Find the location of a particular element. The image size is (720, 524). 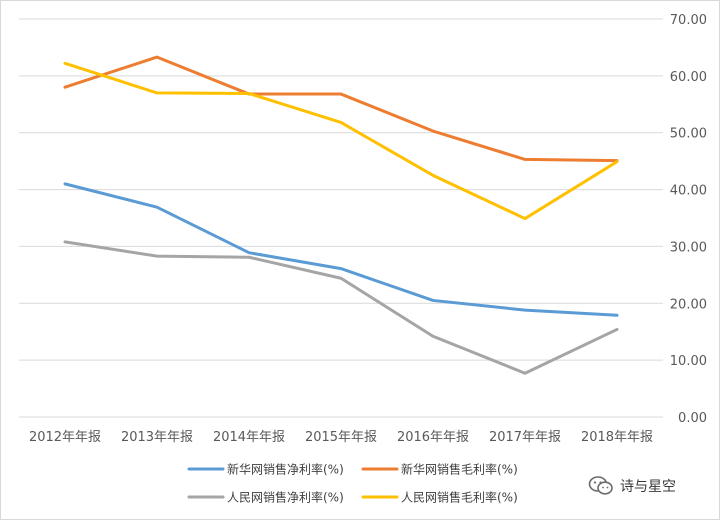

wechat-icon is located at coordinates (600, 485).